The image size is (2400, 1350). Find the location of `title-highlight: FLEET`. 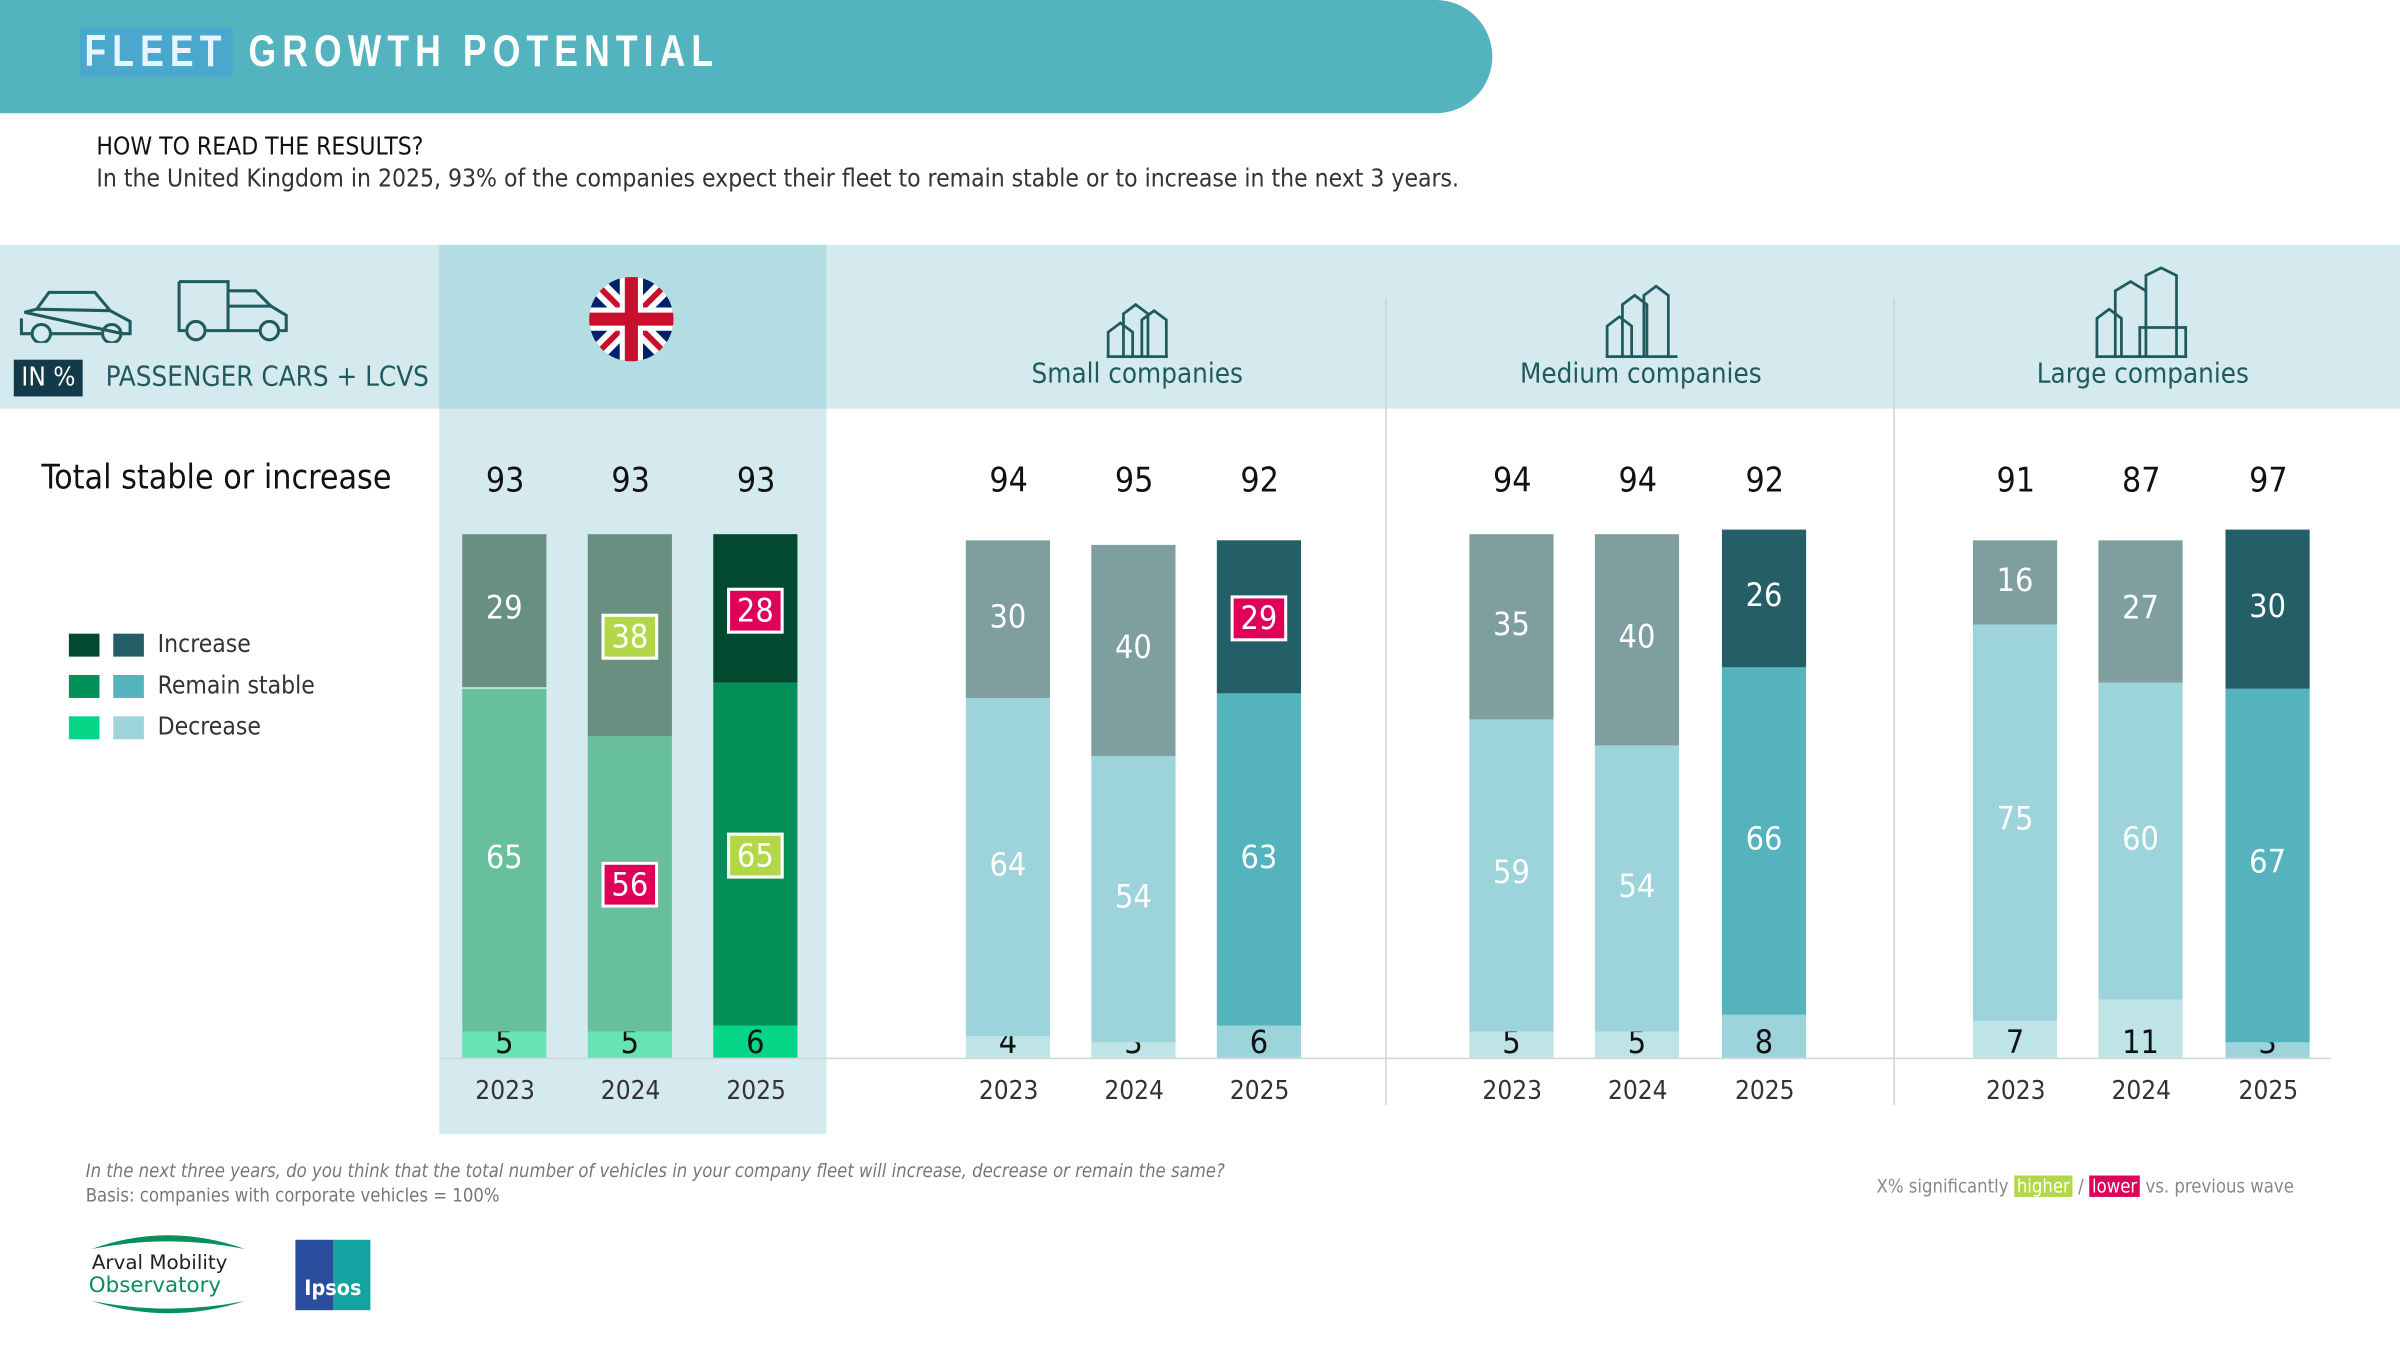

title-highlight: FLEET is located at coordinates (156, 52).